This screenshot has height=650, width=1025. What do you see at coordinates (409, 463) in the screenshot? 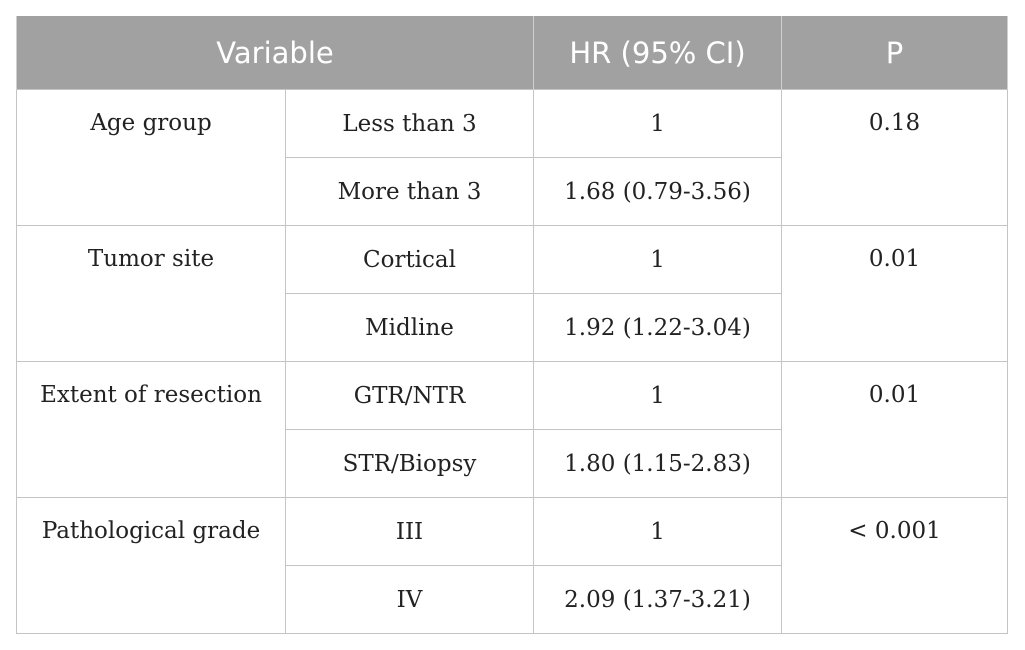
I see `level-cell: STR/Biopsy` at bounding box center [409, 463].